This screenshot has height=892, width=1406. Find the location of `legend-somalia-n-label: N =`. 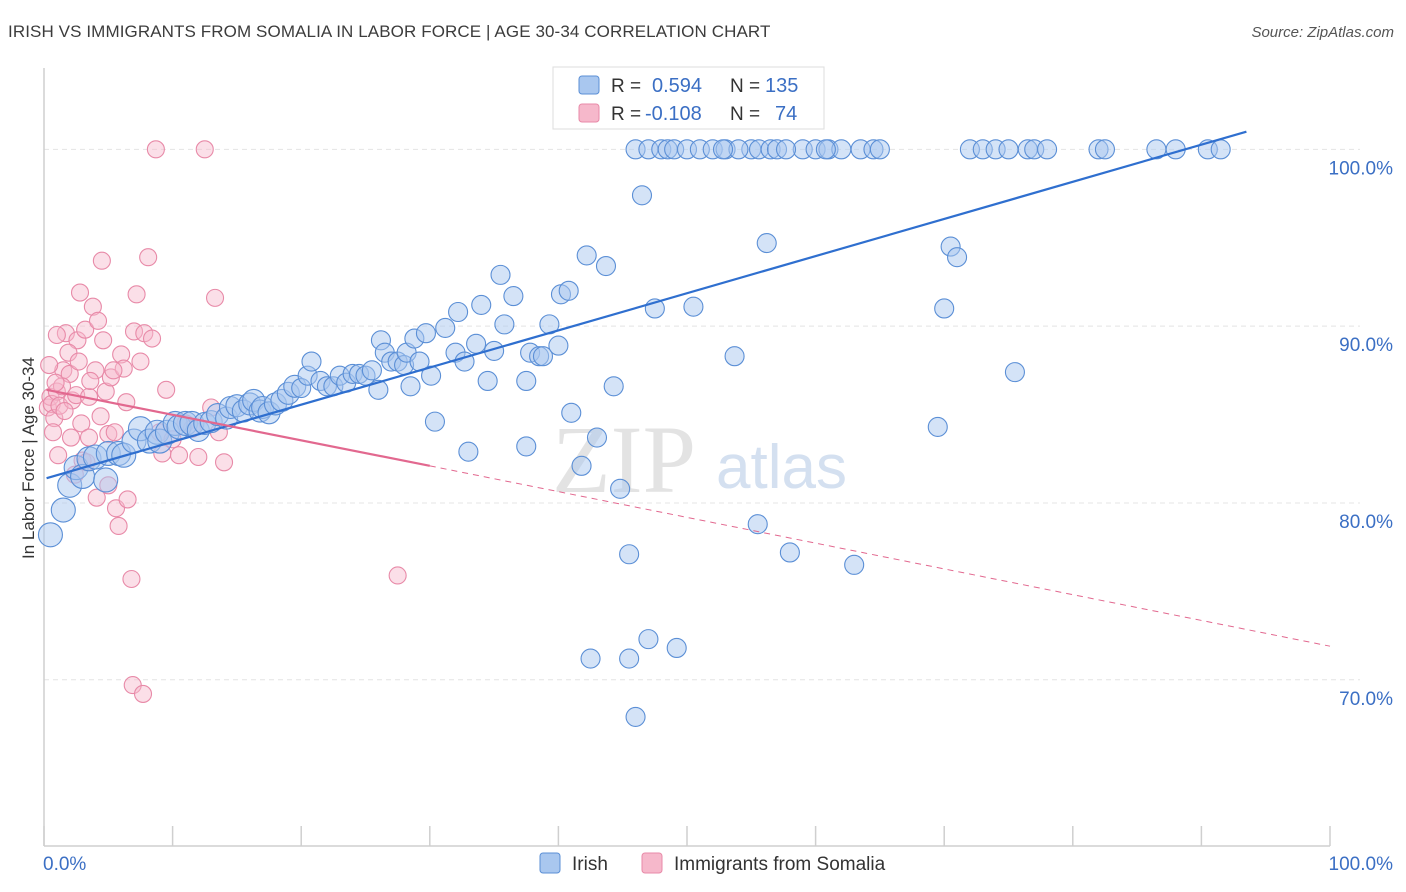

legend-somalia-n-label: N = is located at coordinates (745, 114).